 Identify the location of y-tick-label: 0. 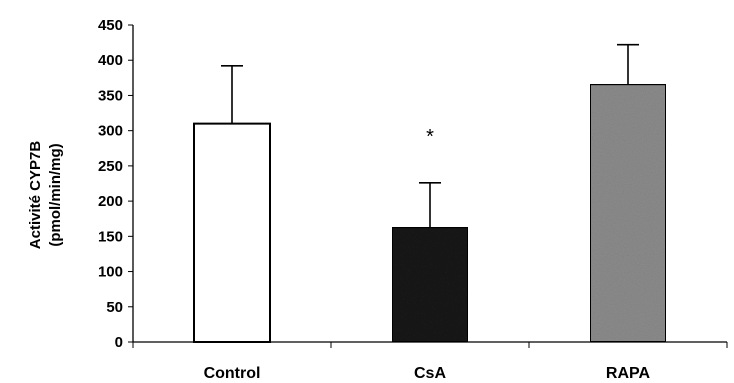
(119, 342).